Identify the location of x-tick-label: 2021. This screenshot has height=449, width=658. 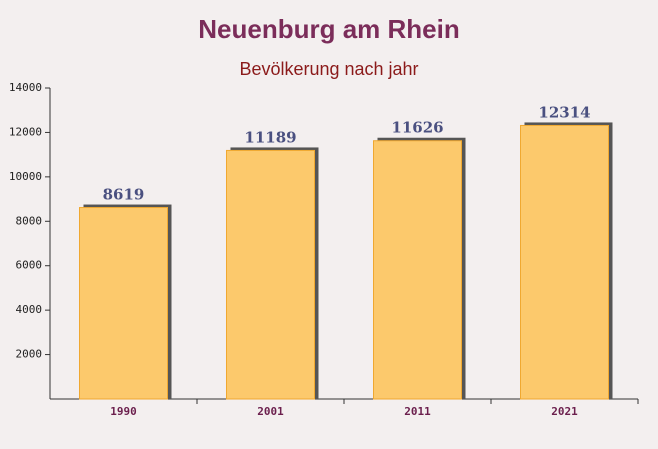
(564, 411).